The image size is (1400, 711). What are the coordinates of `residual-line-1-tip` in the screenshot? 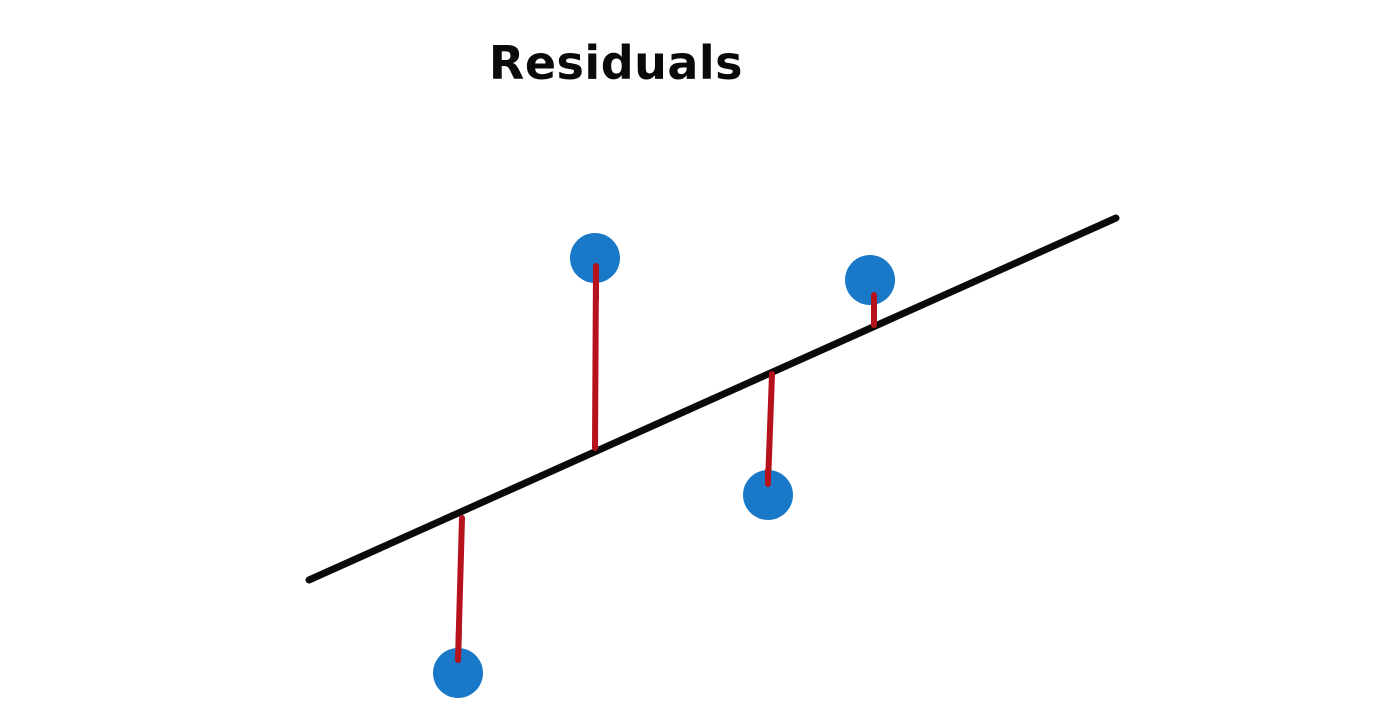 It's located at (458, 645).